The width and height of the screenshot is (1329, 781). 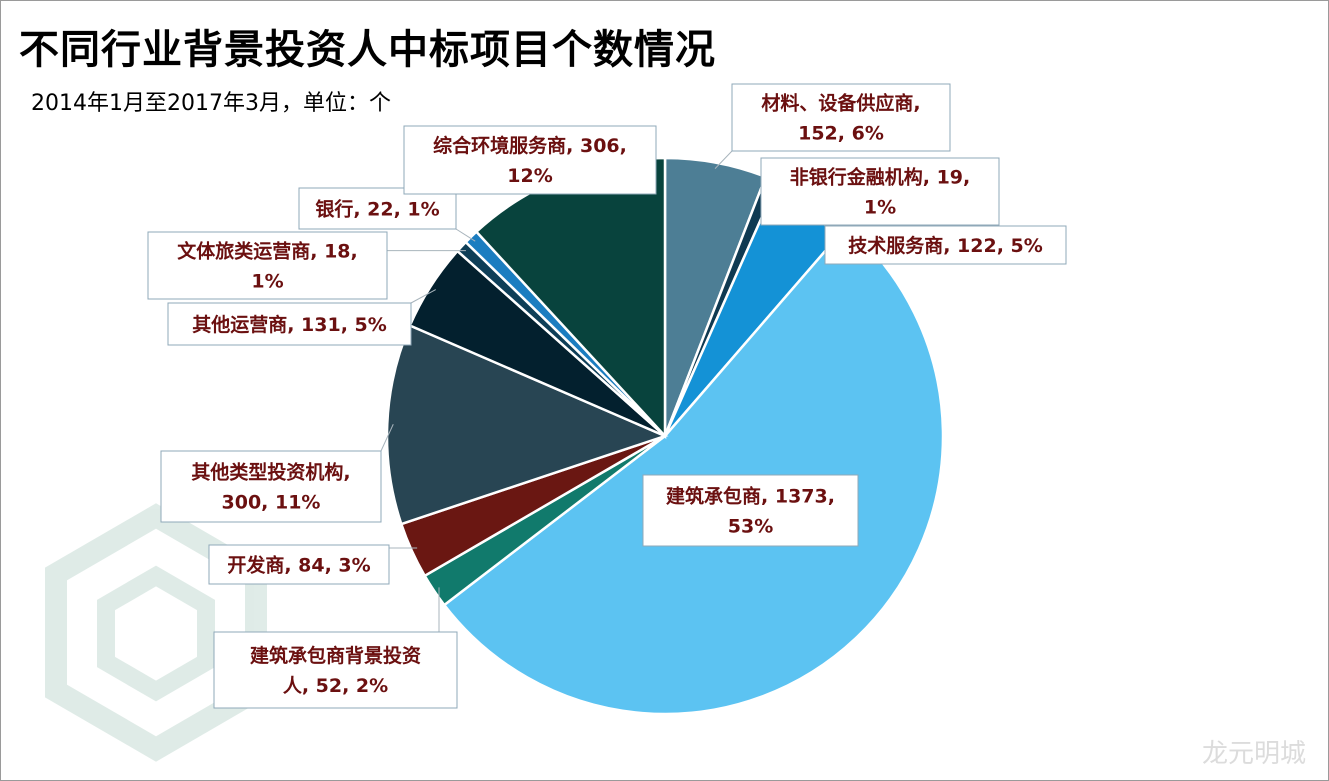 What do you see at coordinates (841, 134) in the screenshot?
I see `data-label-text: 152, 6%` at bounding box center [841, 134].